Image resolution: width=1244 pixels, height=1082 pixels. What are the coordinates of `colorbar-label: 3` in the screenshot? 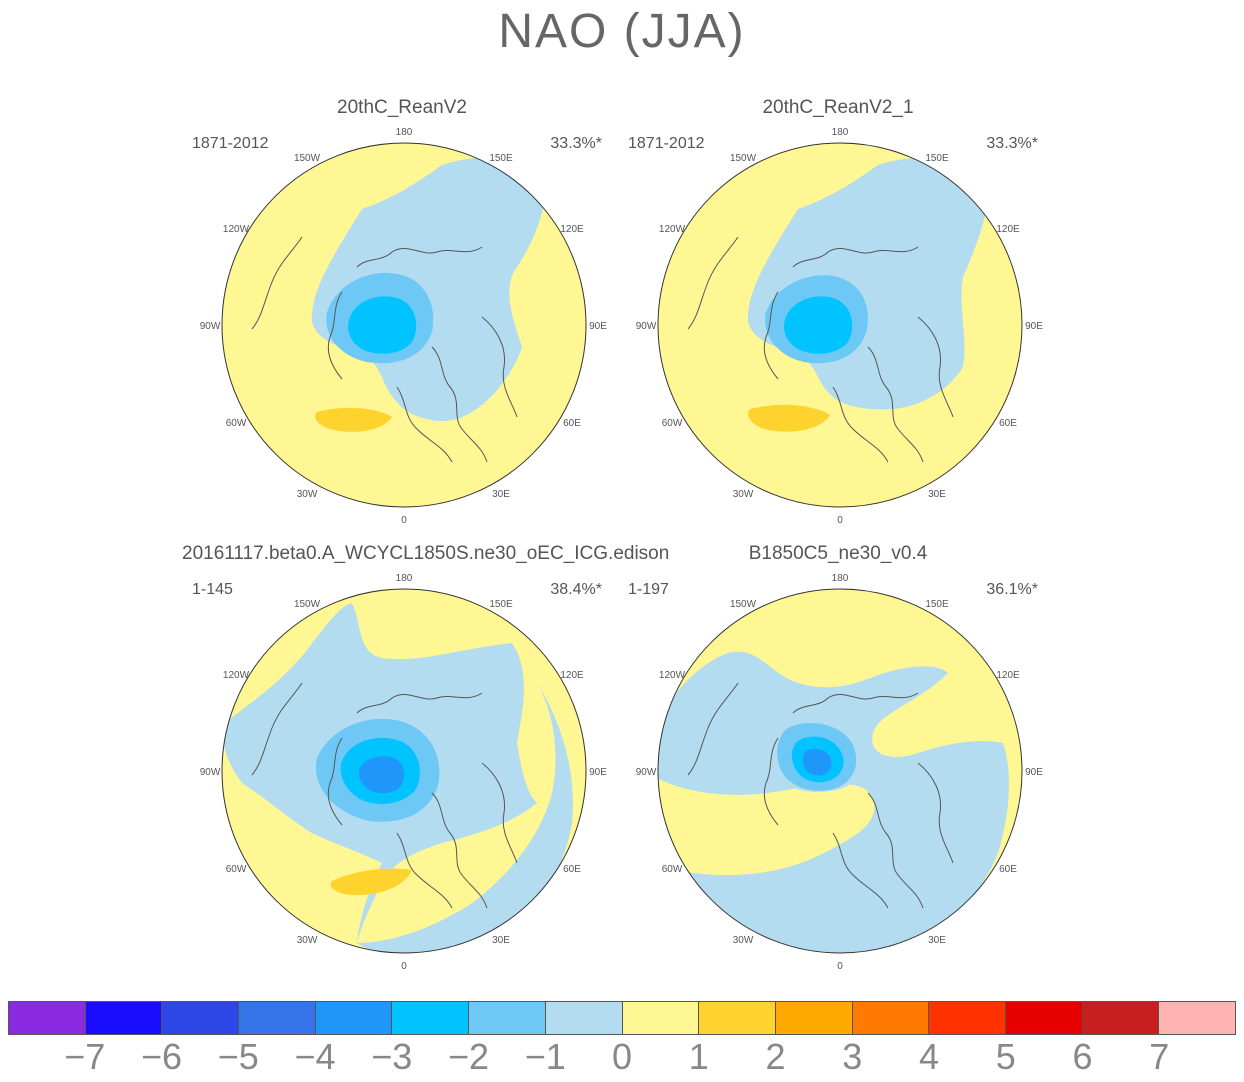 It's located at (852, 1056).